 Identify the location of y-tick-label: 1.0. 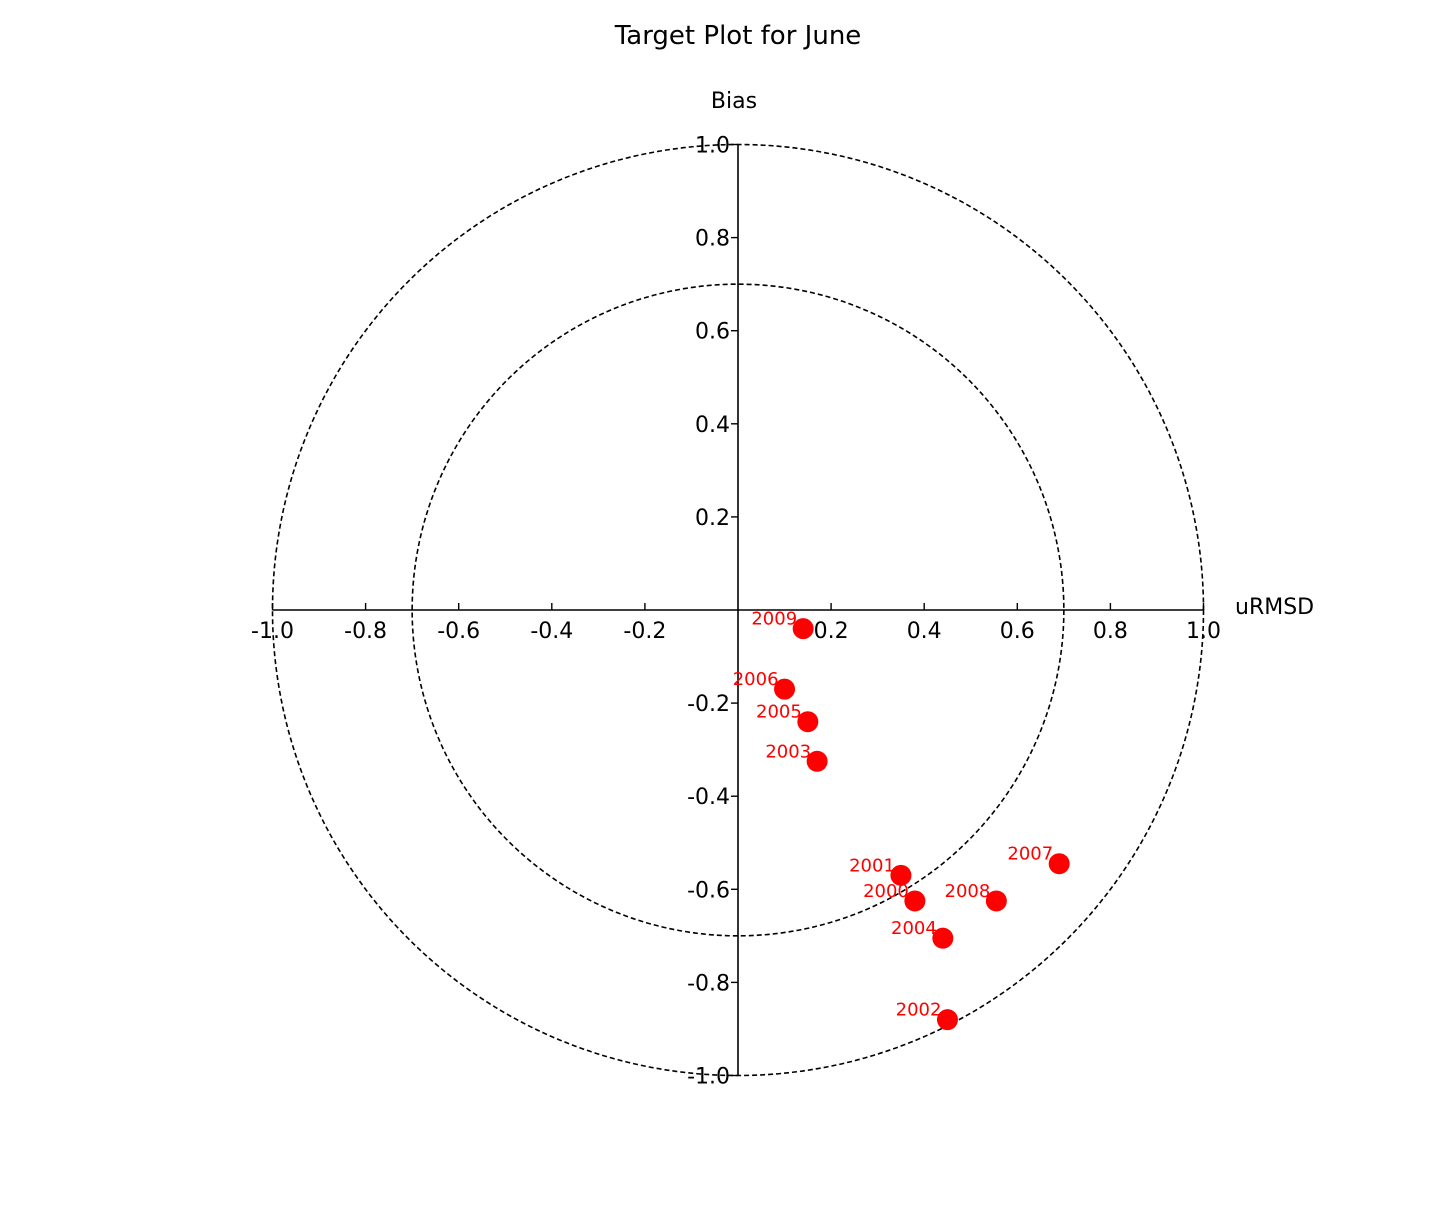
(712, 146).